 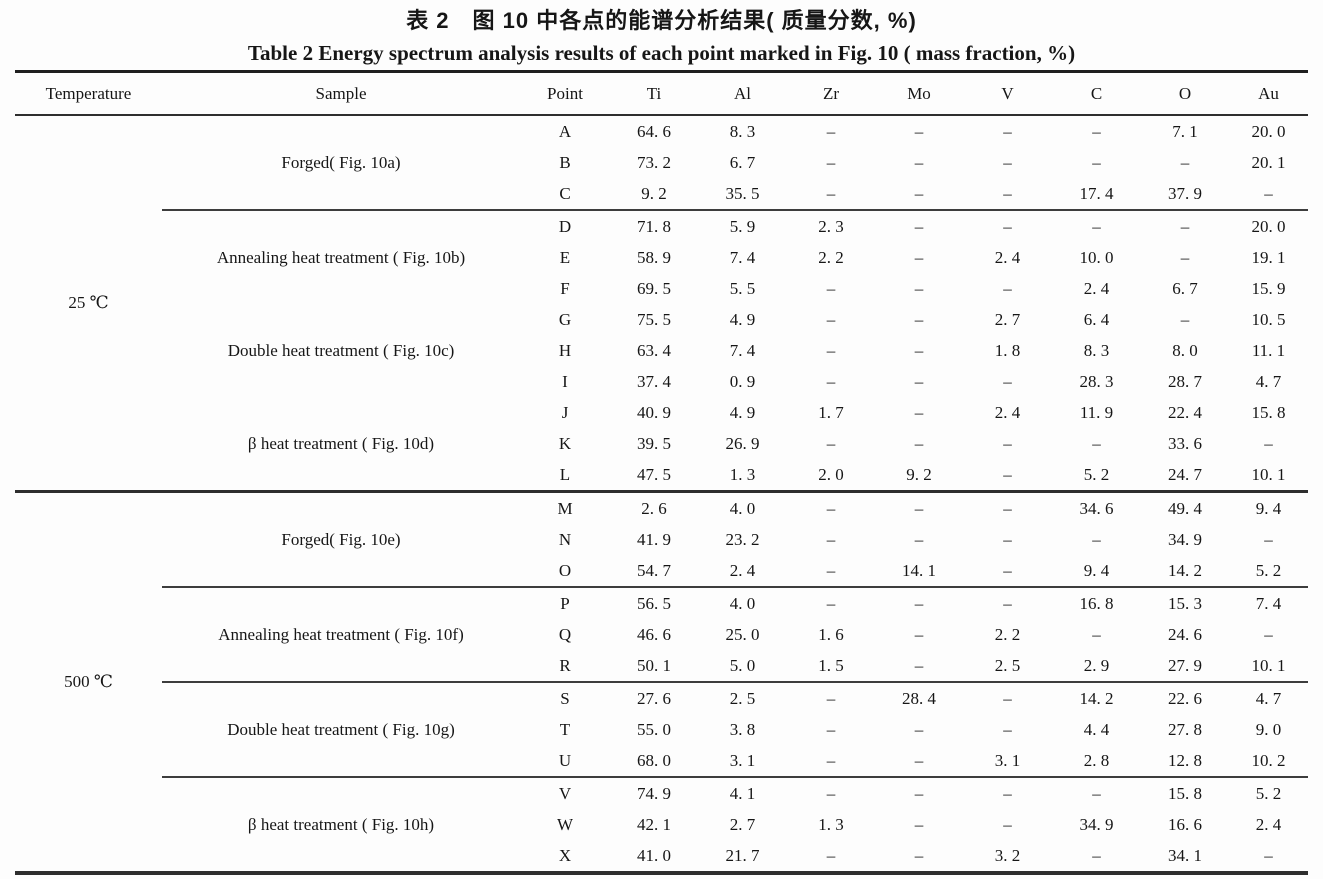 I want to click on value-cell: 2. 6, so click(x=654, y=507).